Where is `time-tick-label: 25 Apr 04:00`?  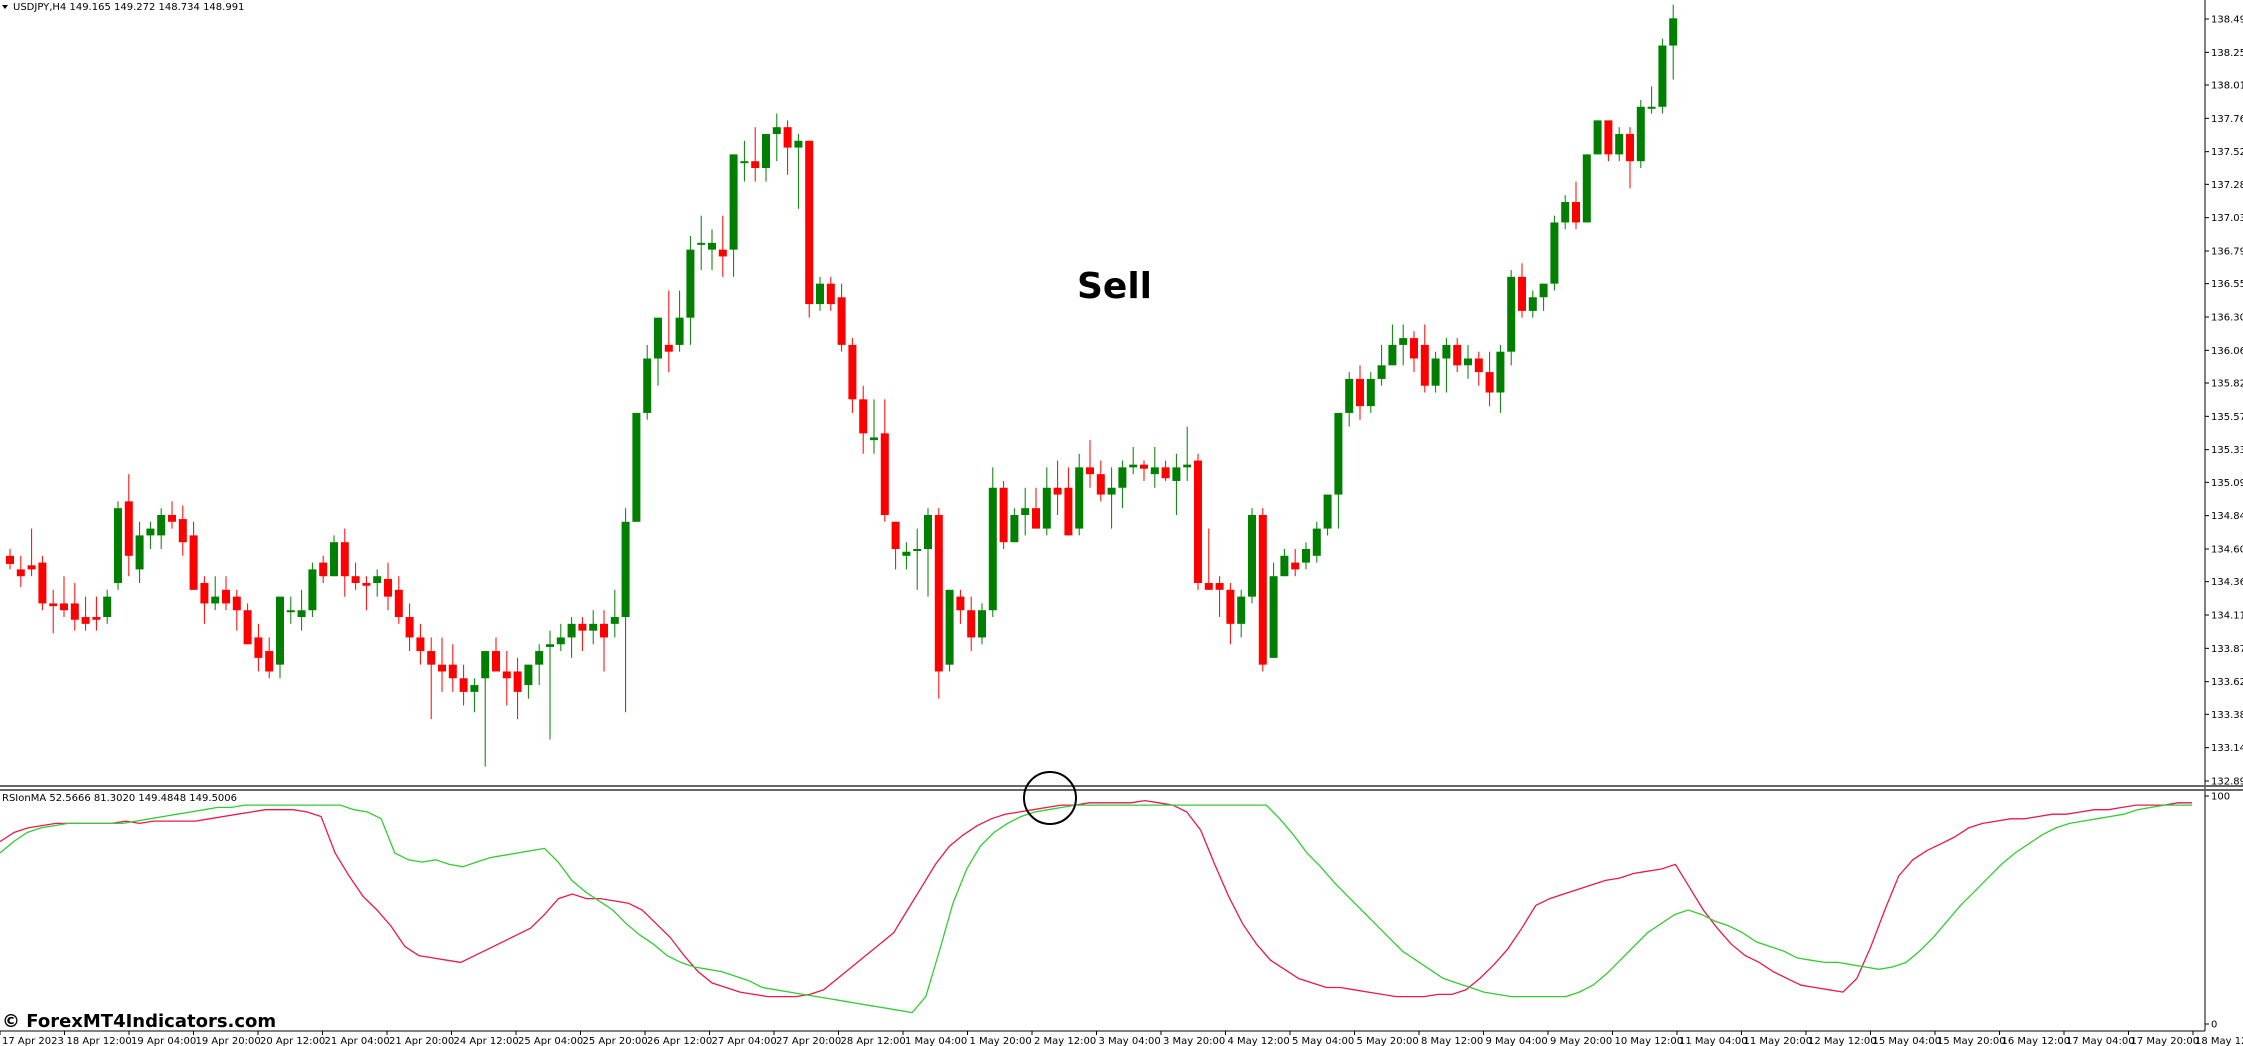 time-tick-label: 25 Apr 04:00 is located at coordinates (550, 1041).